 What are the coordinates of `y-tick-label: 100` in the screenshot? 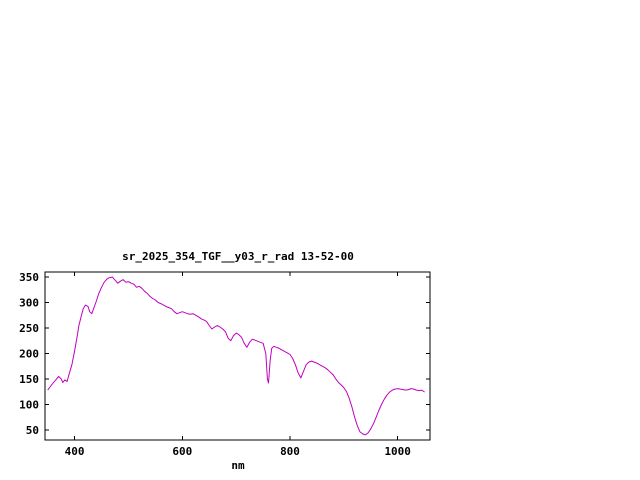 It's located at (29, 404).